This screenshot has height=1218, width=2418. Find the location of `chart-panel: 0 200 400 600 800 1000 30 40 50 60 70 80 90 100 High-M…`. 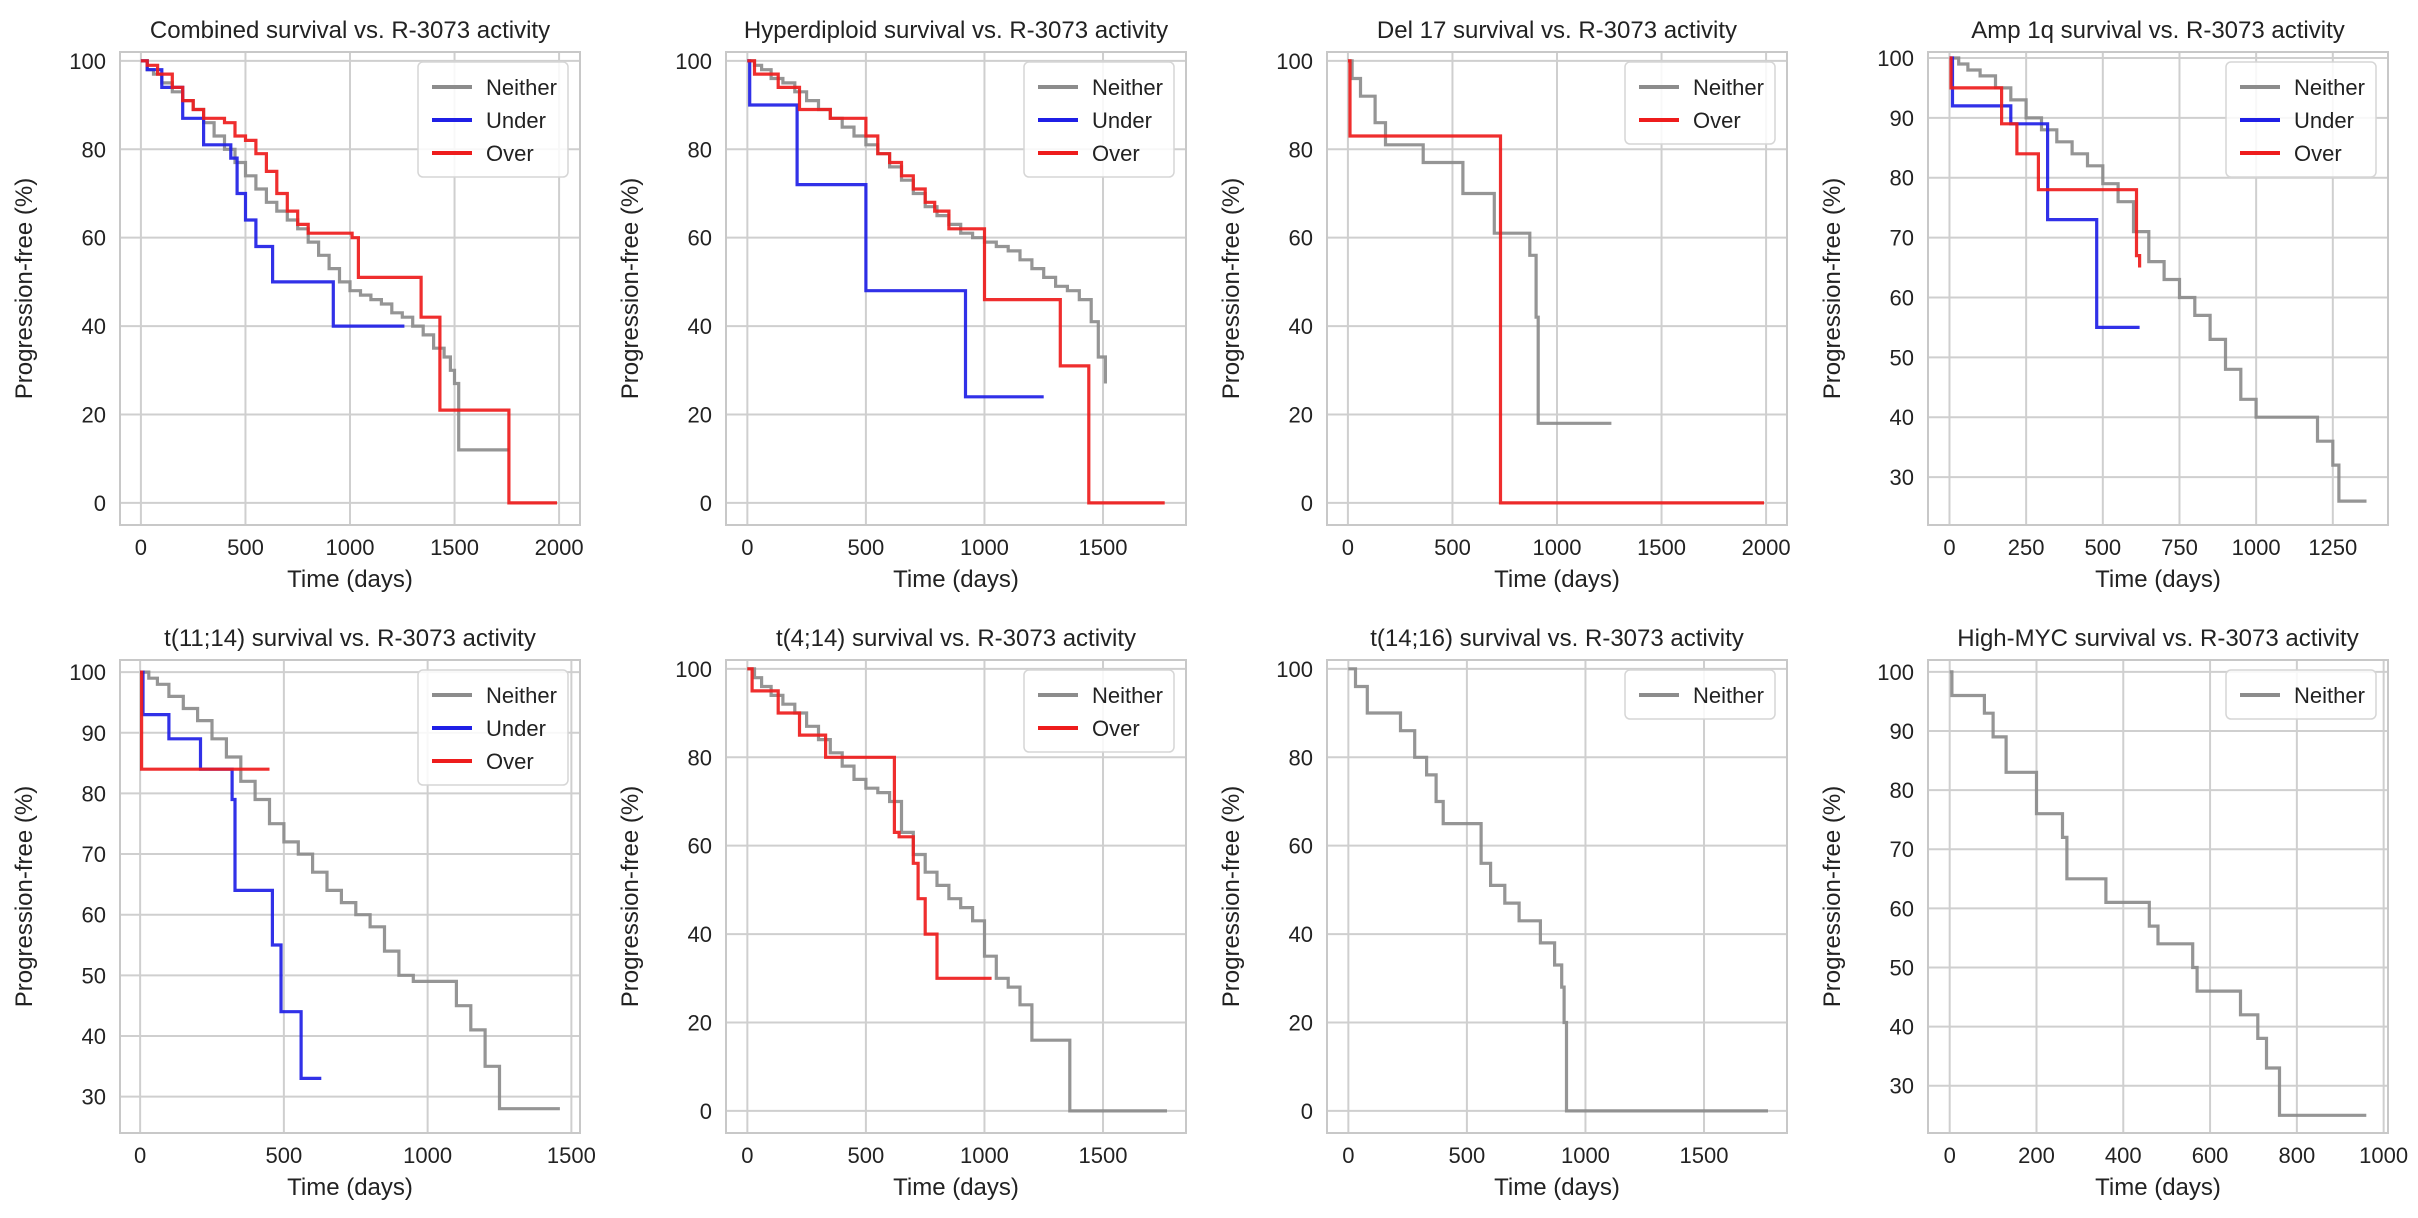

chart-panel: 0 200 400 600 800 1000 30 40 50 60 70 80 90 100 High-M… is located at coordinates (2113, 913).